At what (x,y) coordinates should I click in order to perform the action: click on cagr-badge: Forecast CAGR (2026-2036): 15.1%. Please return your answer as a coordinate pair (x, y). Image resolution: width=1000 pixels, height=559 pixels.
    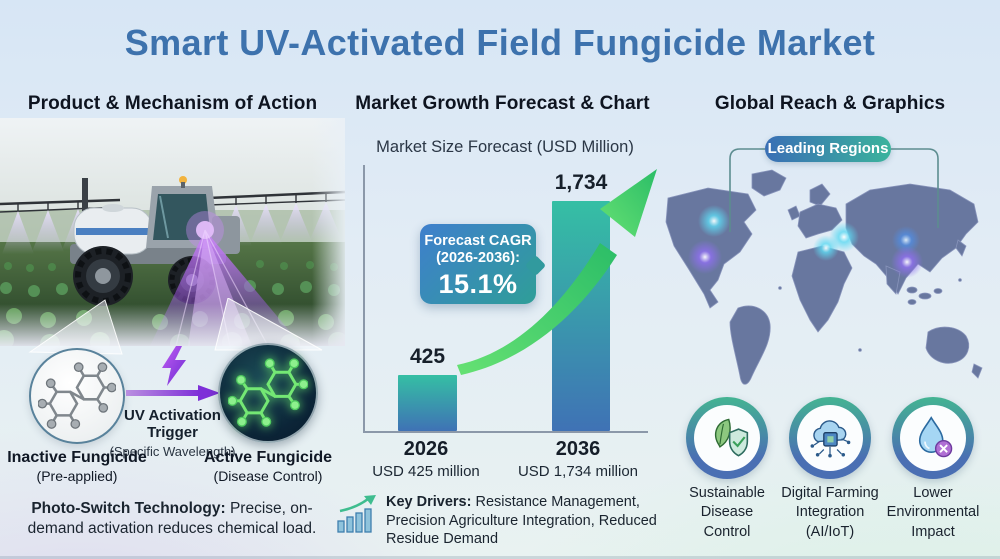
    Looking at the image, I should click on (478, 264).